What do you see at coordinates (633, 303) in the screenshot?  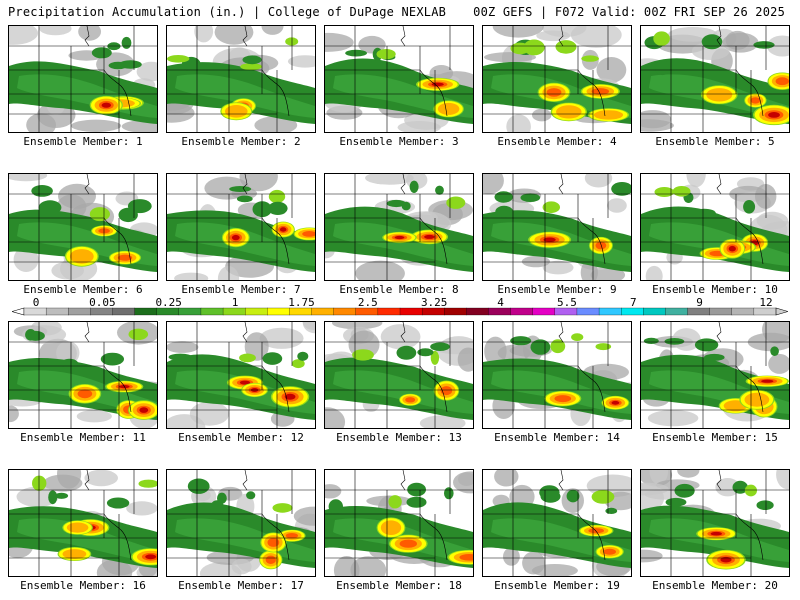 I see `colorbar-tick-label: 7` at bounding box center [633, 303].